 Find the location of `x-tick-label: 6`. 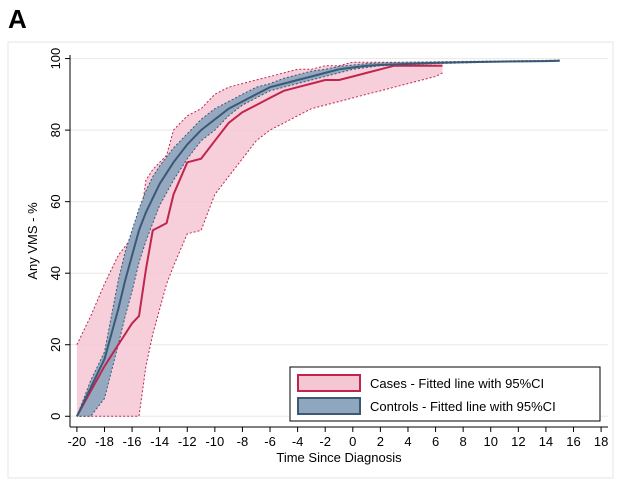

x-tick-label: 6 is located at coordinates (435, 441).